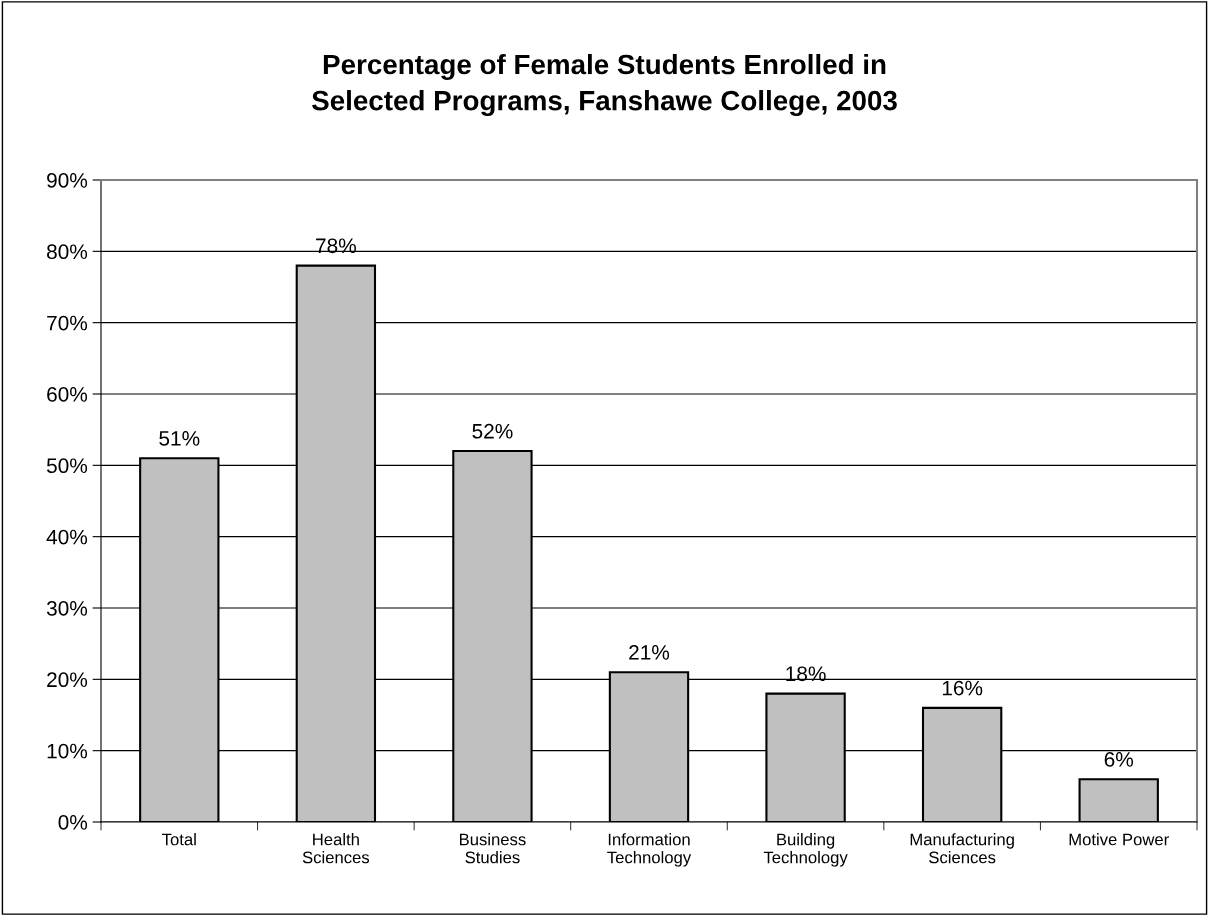 The width and height of the screenshot is (1209, 916). Describe the element at coordinates (492, 848) in the screenshot. I see `x-tick-label: Business Studies` at that location.